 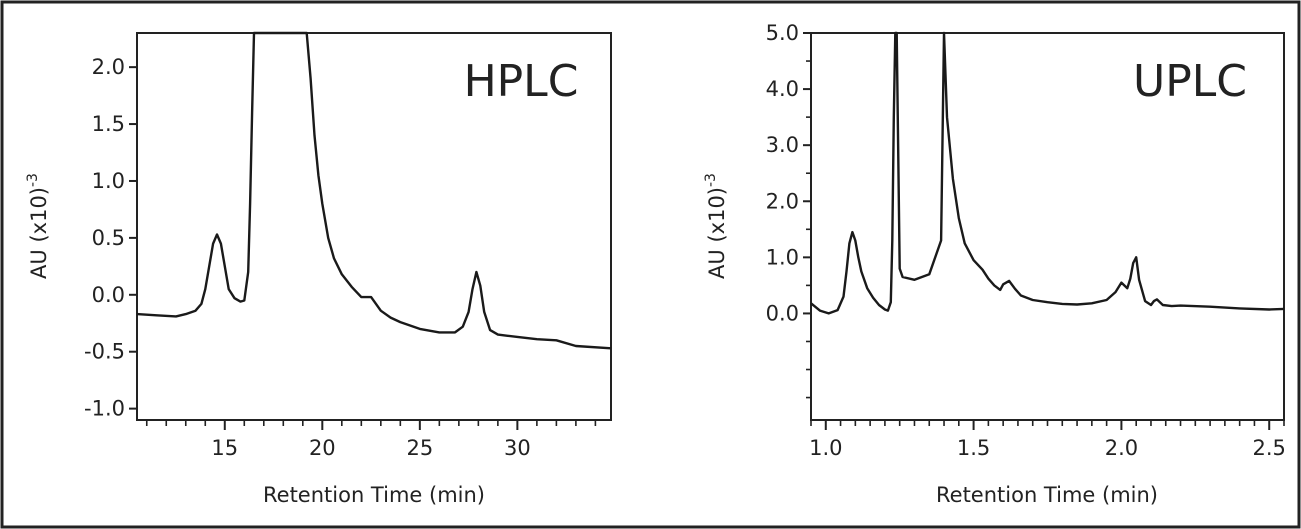 I want to click on hplc-y-tick-label: 1.5, so click(x=108, y=124).